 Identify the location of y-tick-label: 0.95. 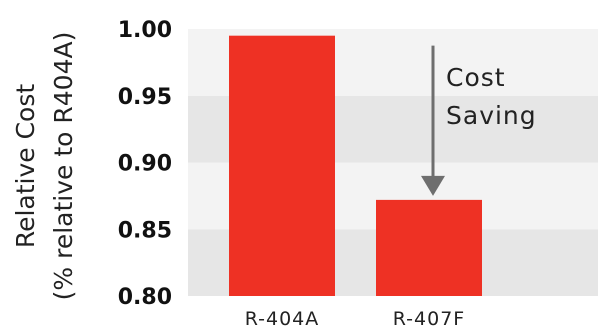
(145, 97).